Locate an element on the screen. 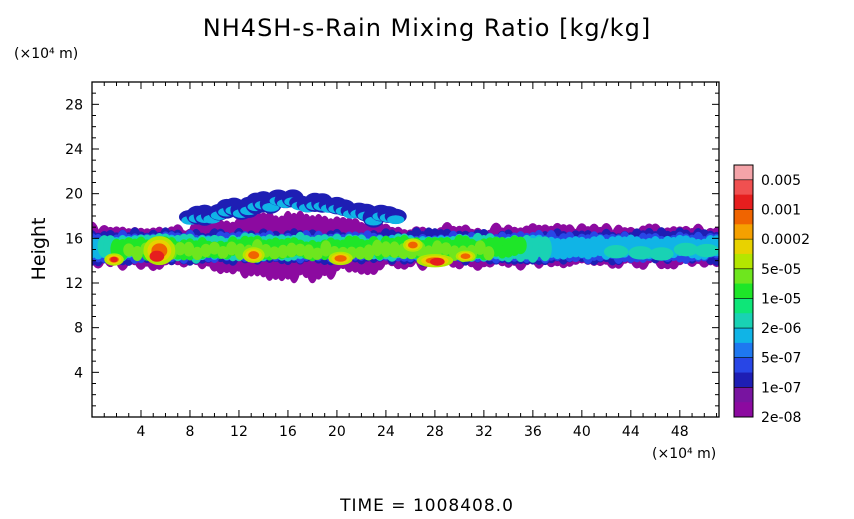 The width and height of the screenshot is (854, 519). core-green is located at coordinates (520, 245).